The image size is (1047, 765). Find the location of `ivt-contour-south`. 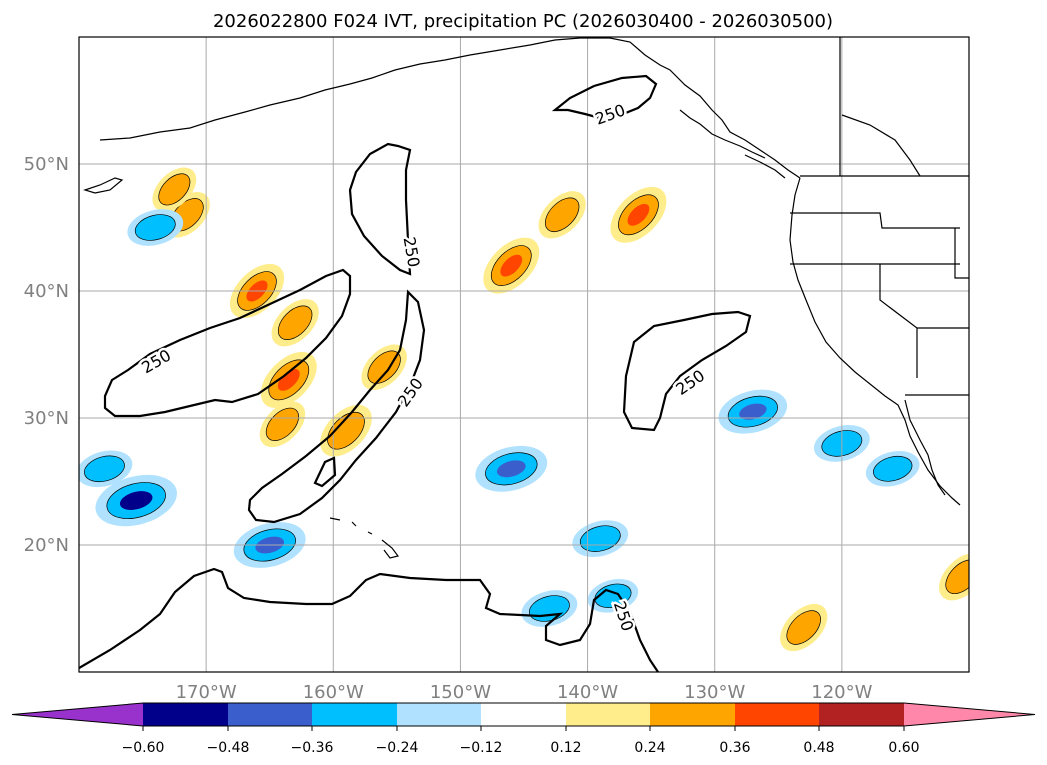

ivt-contour-south is located at coordinates (369, 619).